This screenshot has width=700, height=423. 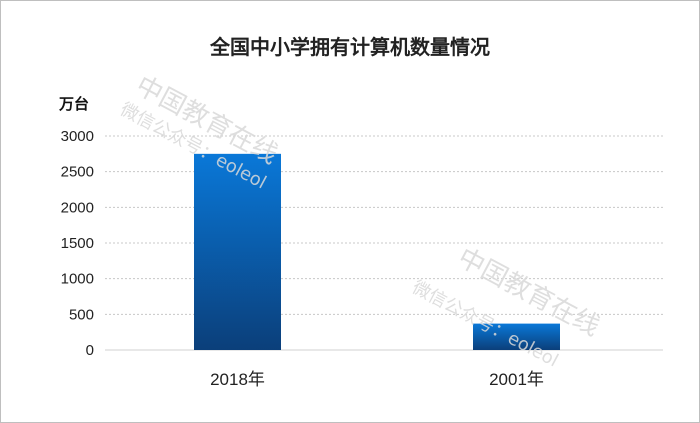 I want to click on y-tick-label: 500, so click(x=81, y=314).